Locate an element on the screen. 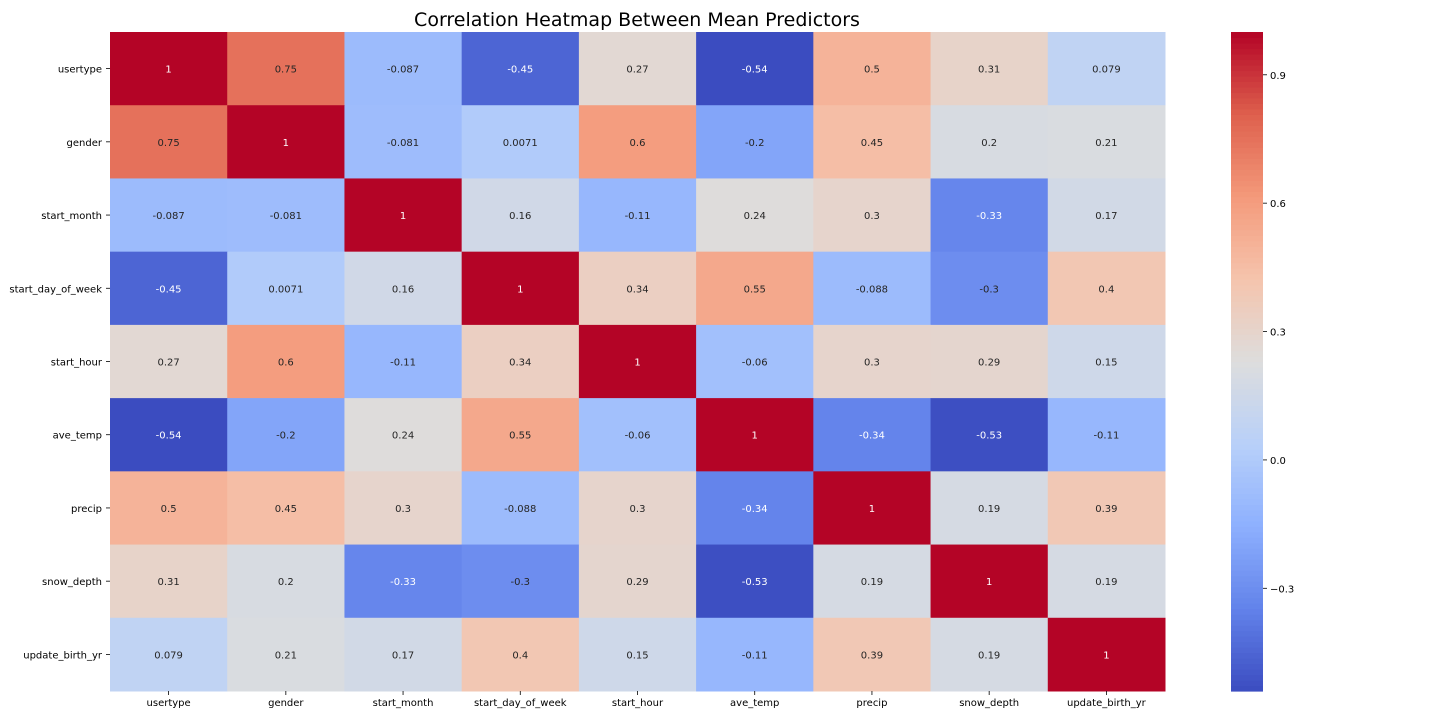 This screenshot has width=1440, height=724. x-tick-label: update_birth_yr is located at coordinates (1107, 703).